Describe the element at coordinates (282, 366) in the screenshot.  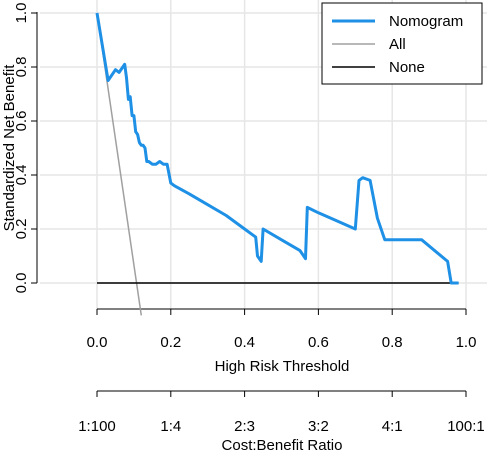
I see `x-axis-title: High Risk Threshold` at that location.